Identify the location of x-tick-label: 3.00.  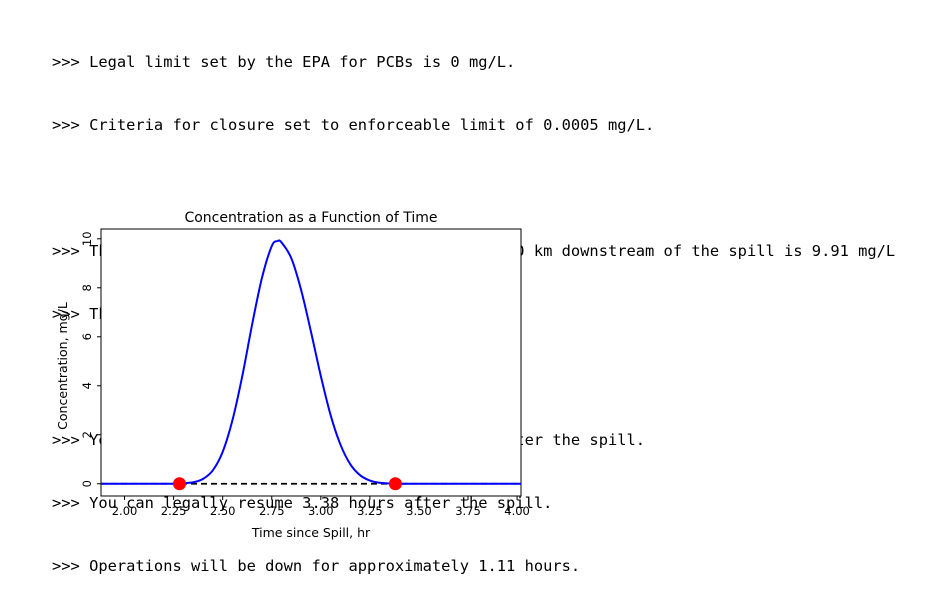
(321, 511).